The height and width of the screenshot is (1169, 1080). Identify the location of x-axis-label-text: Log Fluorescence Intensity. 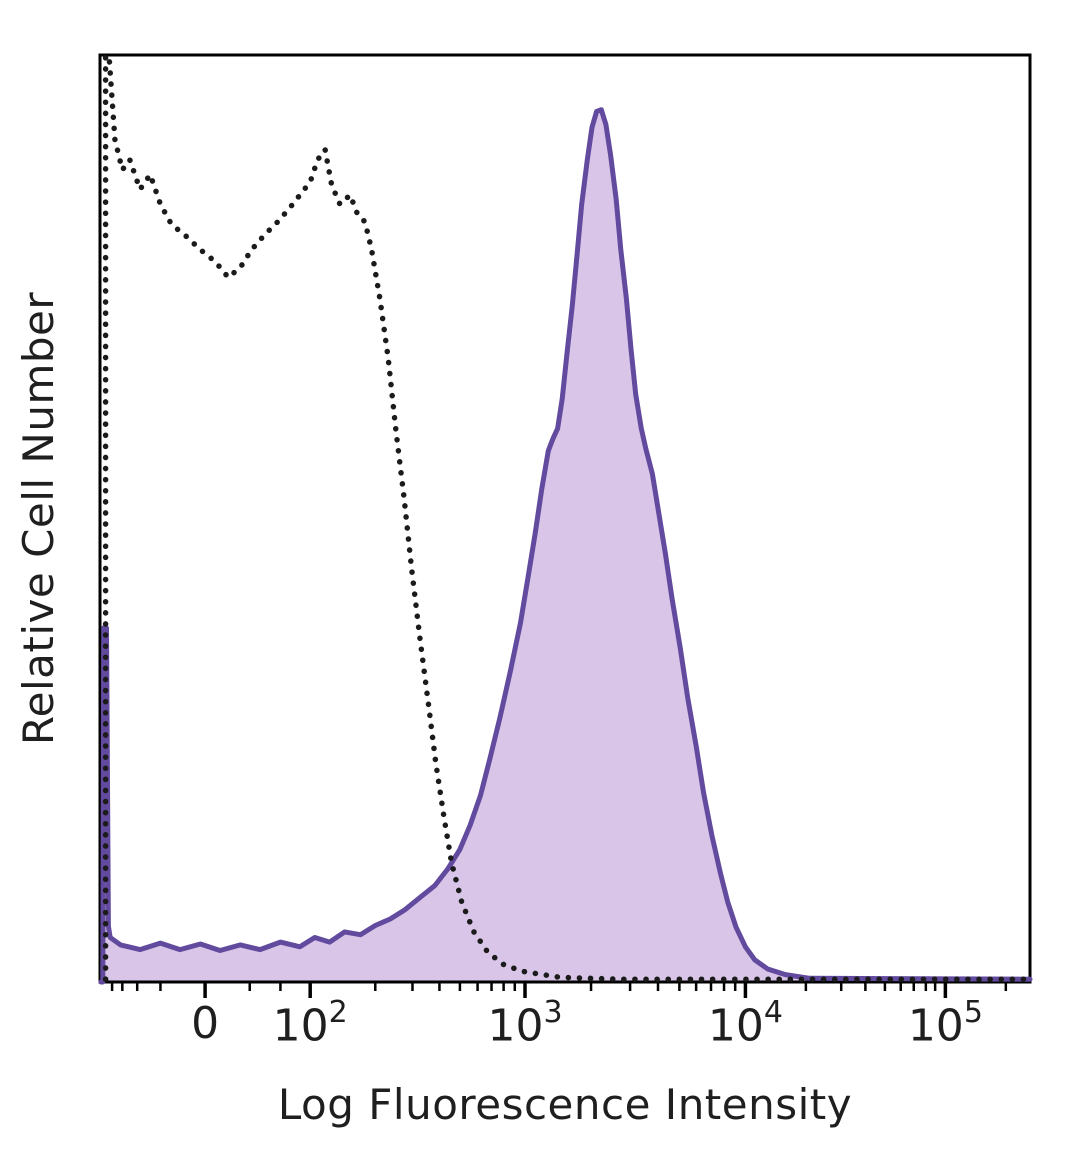
(565, 1104).